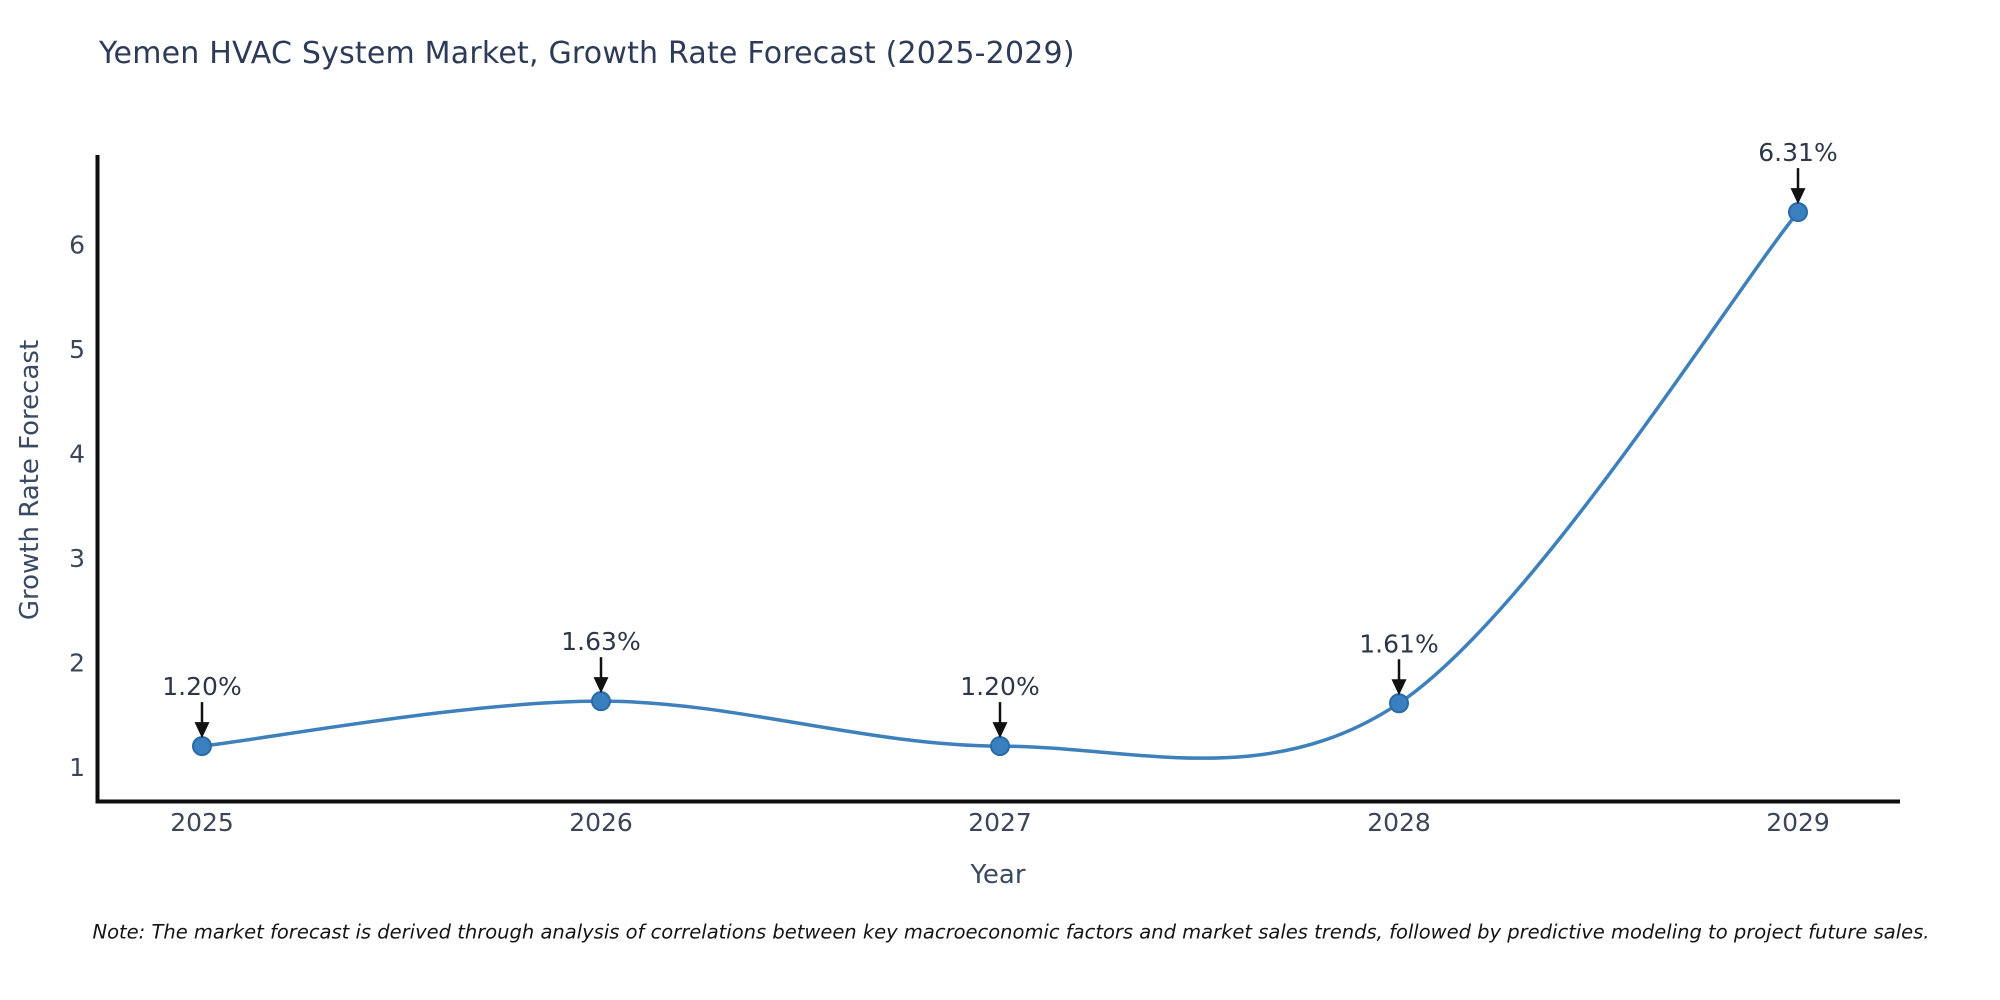 This screenshot has height=1000, width=2000. I want to click on y-tick-label: 2, so click(77, 663).